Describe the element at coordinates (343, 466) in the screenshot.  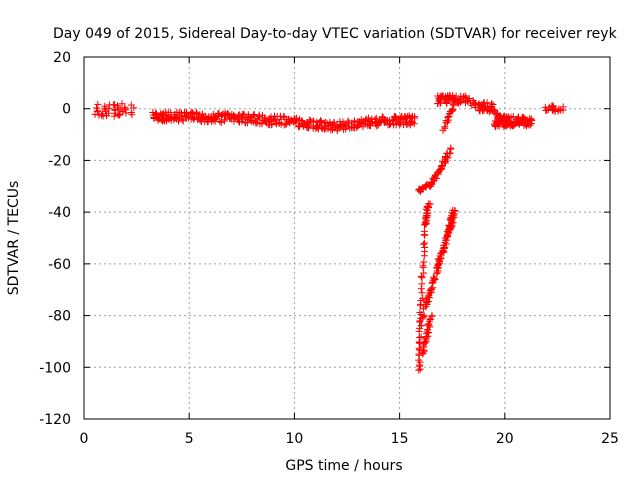
I see `x-axis-label: GPS time / hours` at that location.